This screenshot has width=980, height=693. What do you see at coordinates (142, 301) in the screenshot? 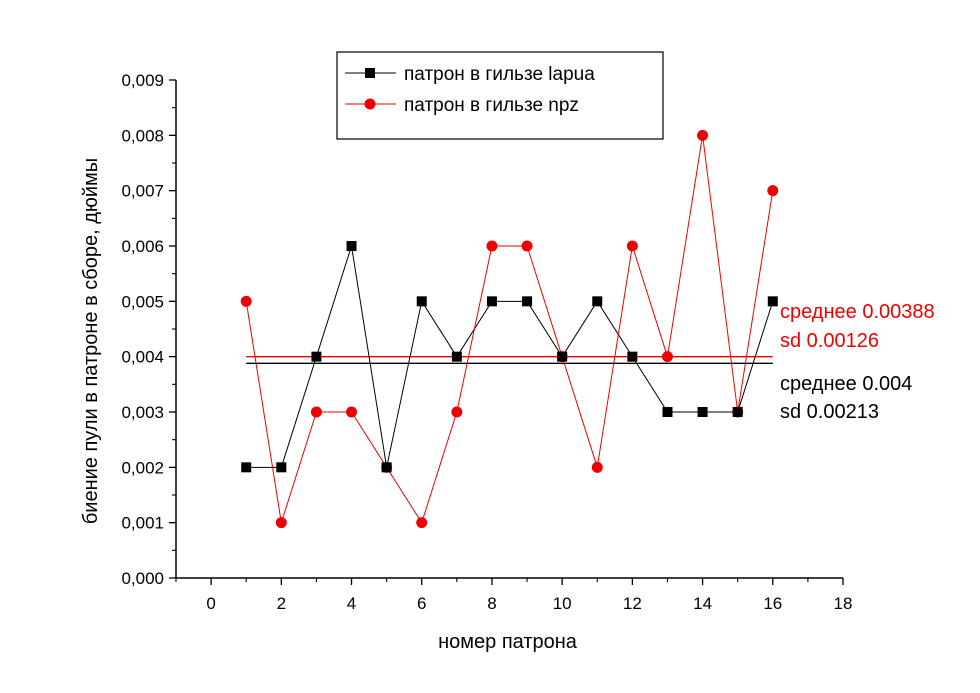
I see `y-tick-label: 0,005` at bounding box center [142, 301].